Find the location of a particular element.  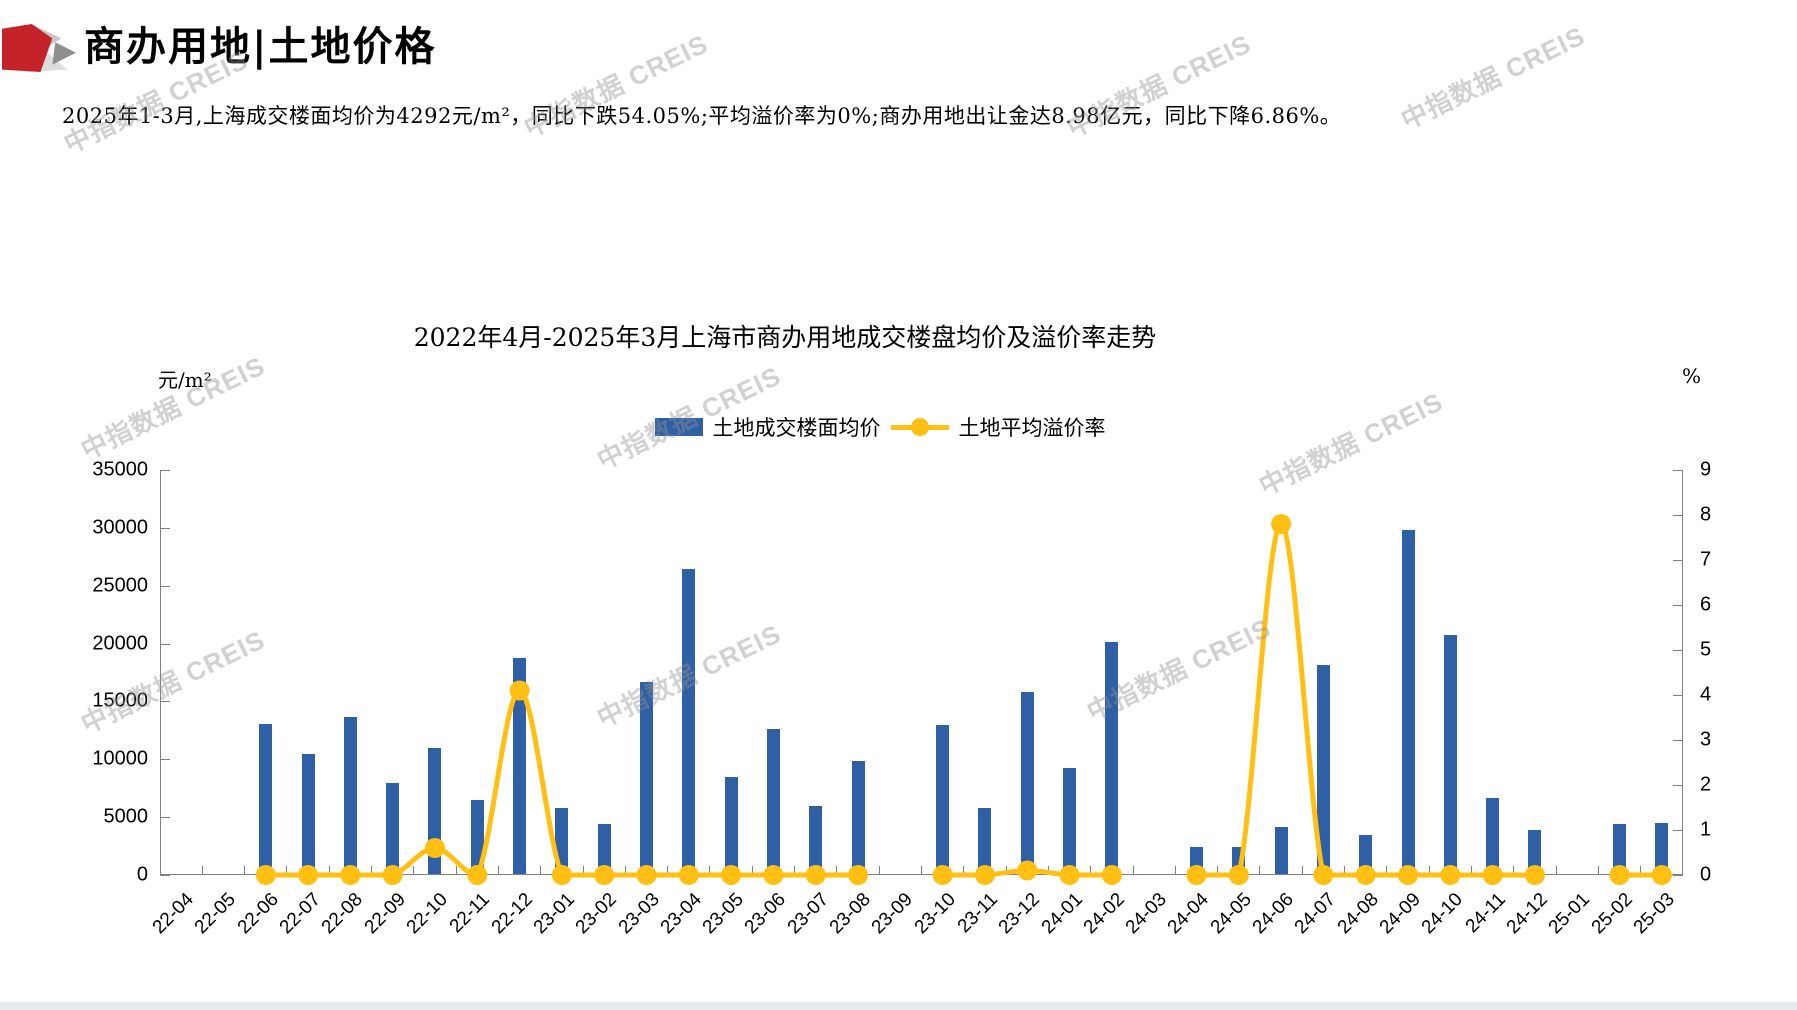

left-axis-tick-label: 25000 is located at coordinates (120, 585).